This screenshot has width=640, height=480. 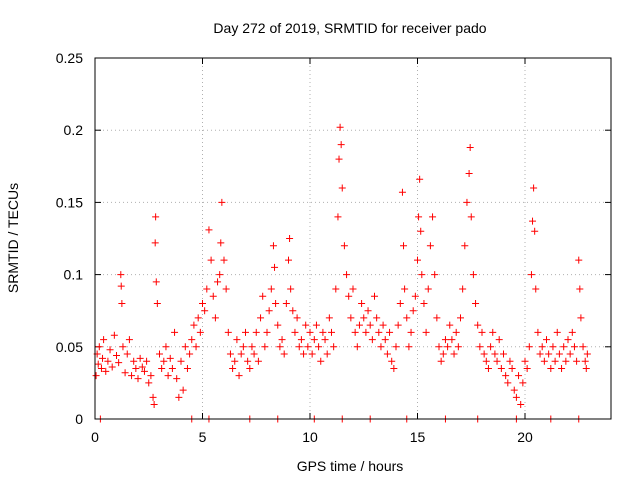 I want to click on x-axis-label: GPS time / hours, so click(x=350, y=466).